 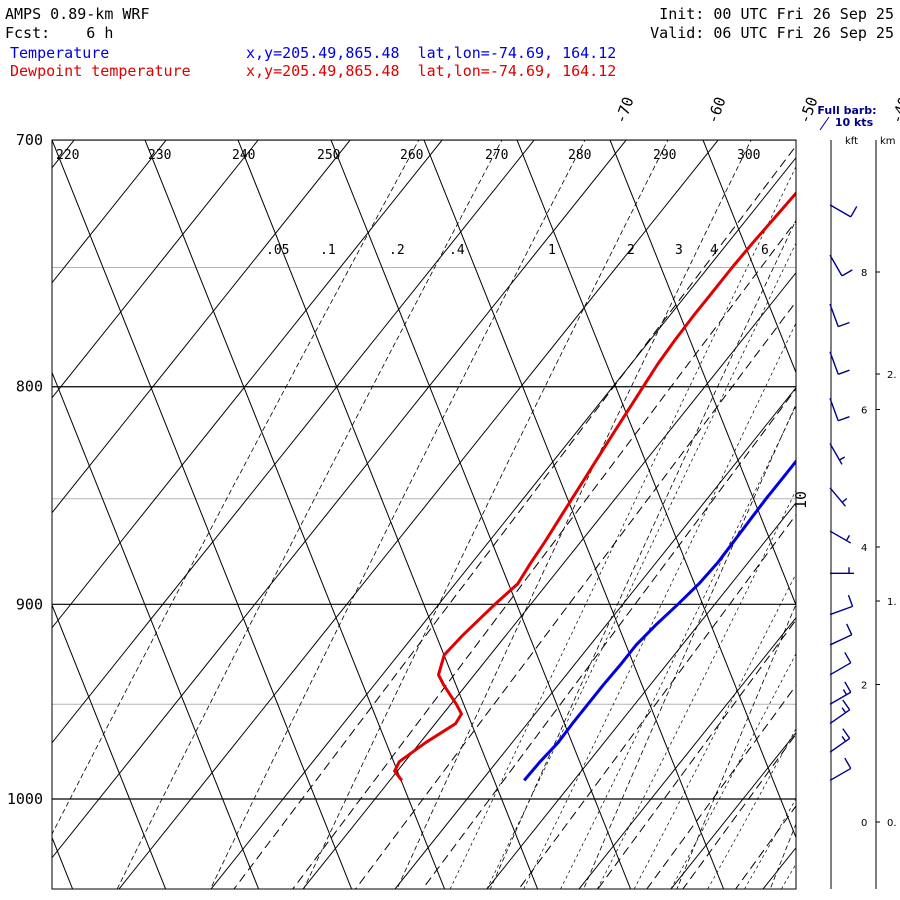 I want to click on mixing-ratio-label: 3, so click(x=679, y=250).